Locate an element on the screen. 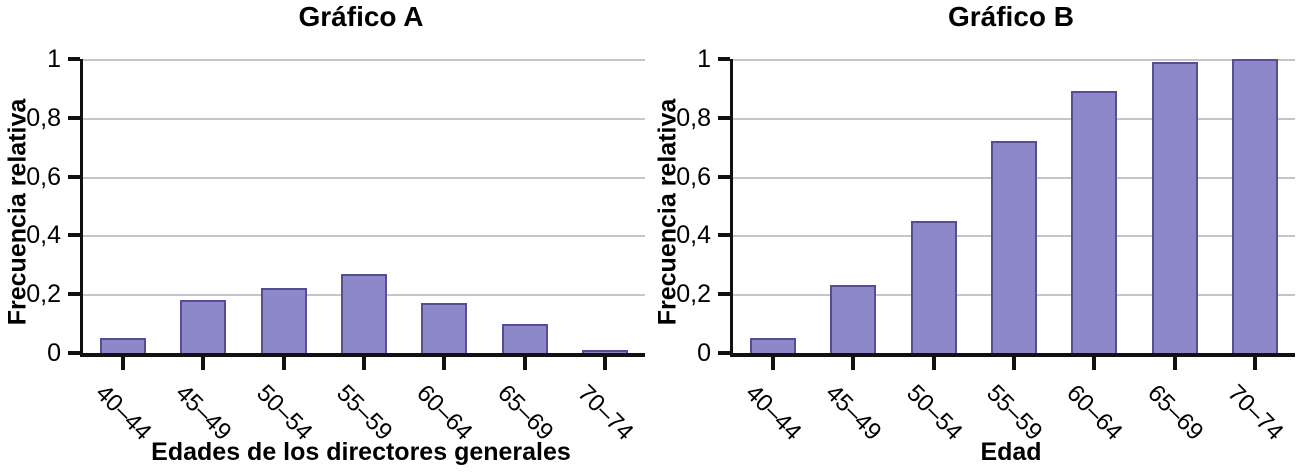 The image size is (1301, 476). chart-title: Gráfico B is located at coordinates (1011, 16).